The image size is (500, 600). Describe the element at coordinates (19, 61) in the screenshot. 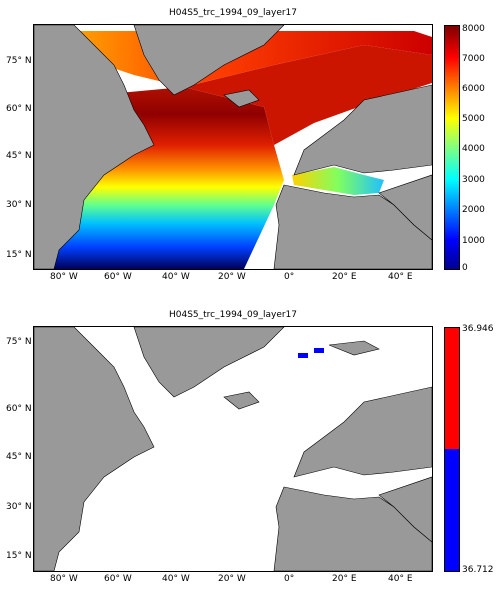

I see `top-lat-label-75: 75° N` at that location.